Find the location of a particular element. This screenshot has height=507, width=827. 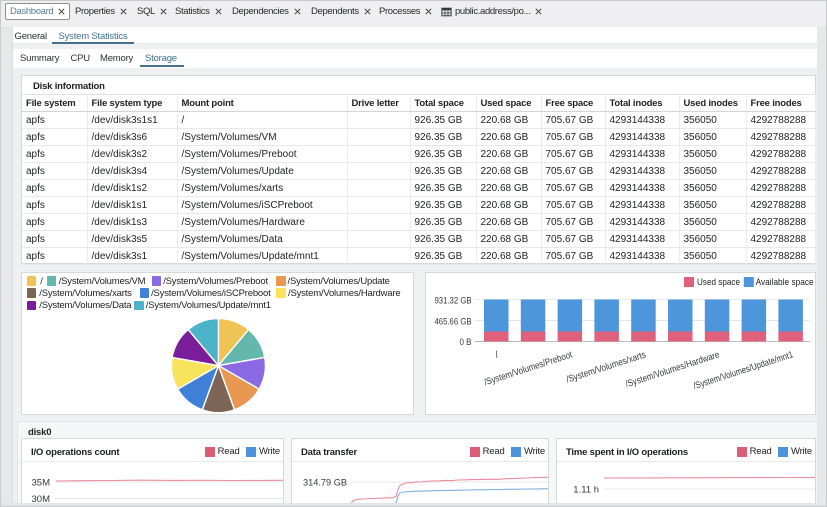

svg-text: 35M is located at coordinates (41, 483).